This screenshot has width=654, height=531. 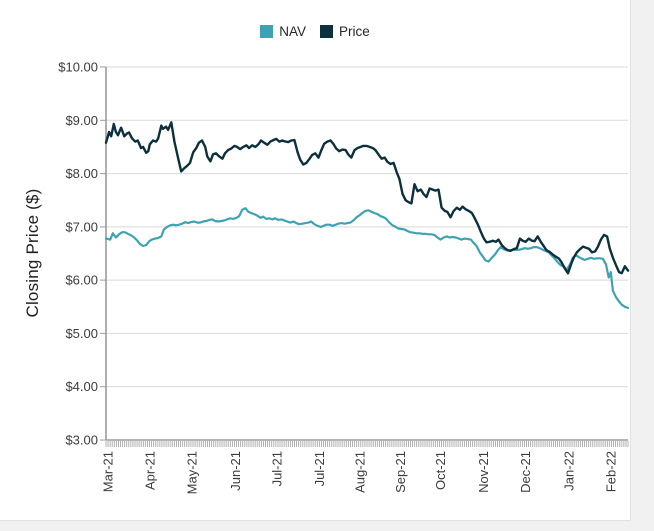 I want to click on x-tick-label: Apr-21, so click(x=149, y=470).